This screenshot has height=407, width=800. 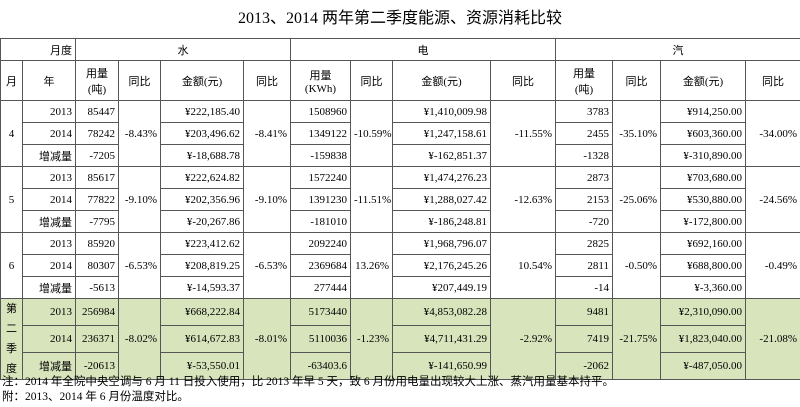 What do you see at coordinates (441, 287) in the screenshot?
I see `value-cell: ¥207,449.19` at bounding box center [441, 287].